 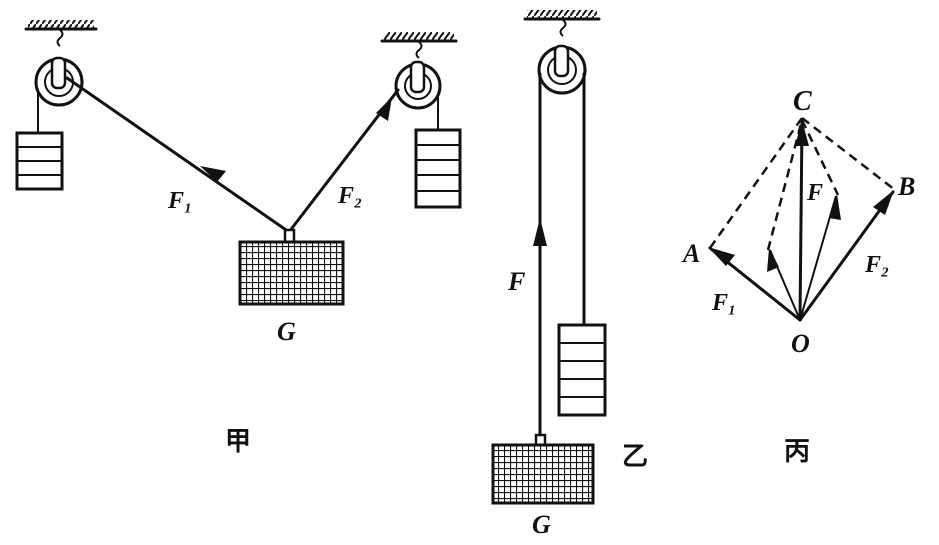 I want to click on ceiling-left, so click(x=61, y=33).